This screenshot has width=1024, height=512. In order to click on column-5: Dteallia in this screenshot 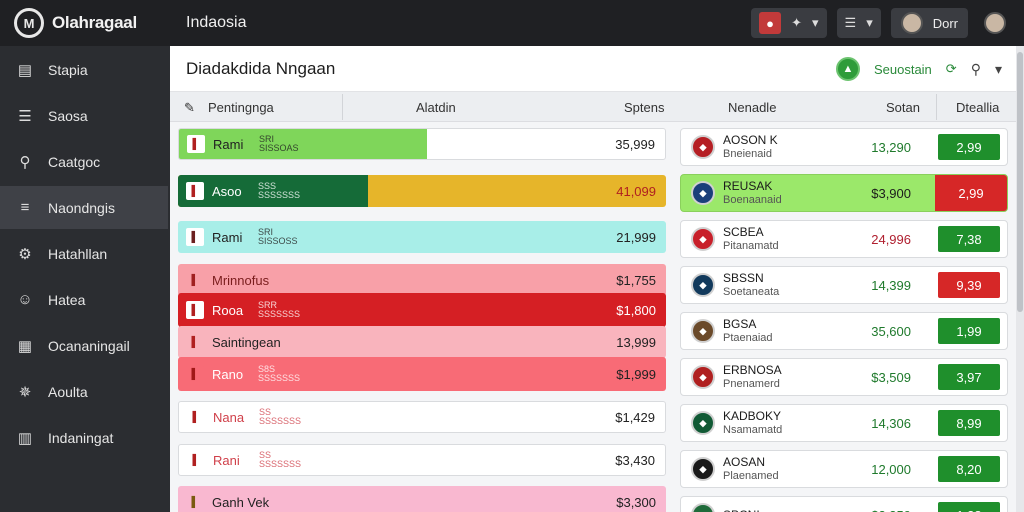, I will do `click(978, 107)`.